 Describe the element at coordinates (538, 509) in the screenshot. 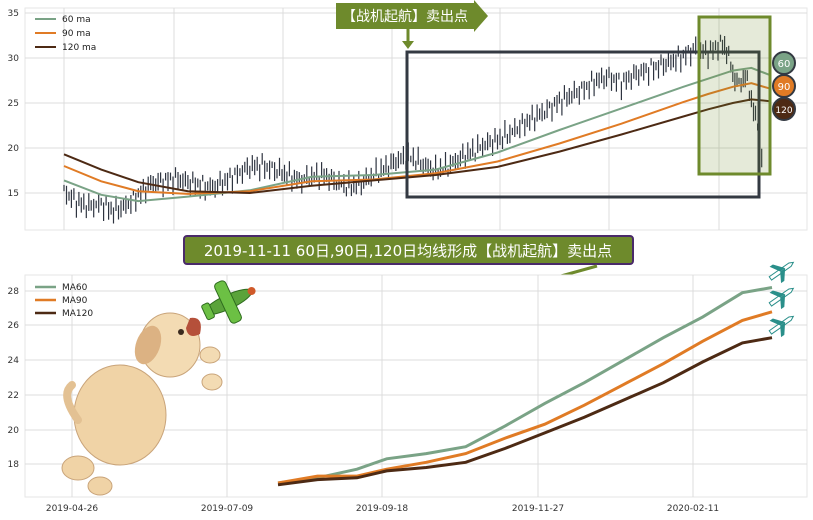

I see `x-tick-3: 2019-11-27` at that location.